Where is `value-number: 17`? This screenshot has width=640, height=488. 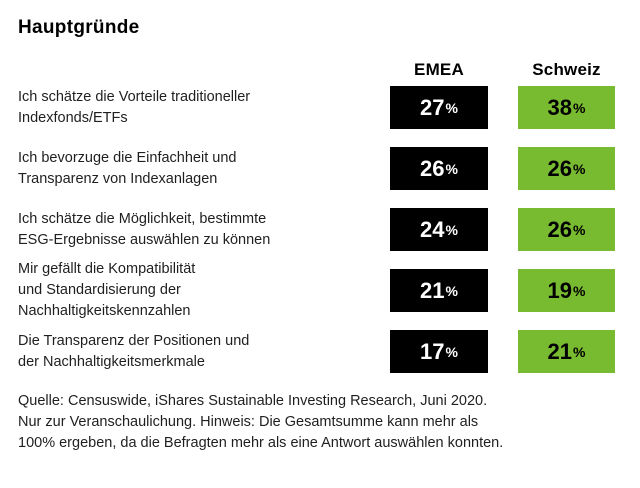
value-number: 17 is located at coordinates (432, 351).